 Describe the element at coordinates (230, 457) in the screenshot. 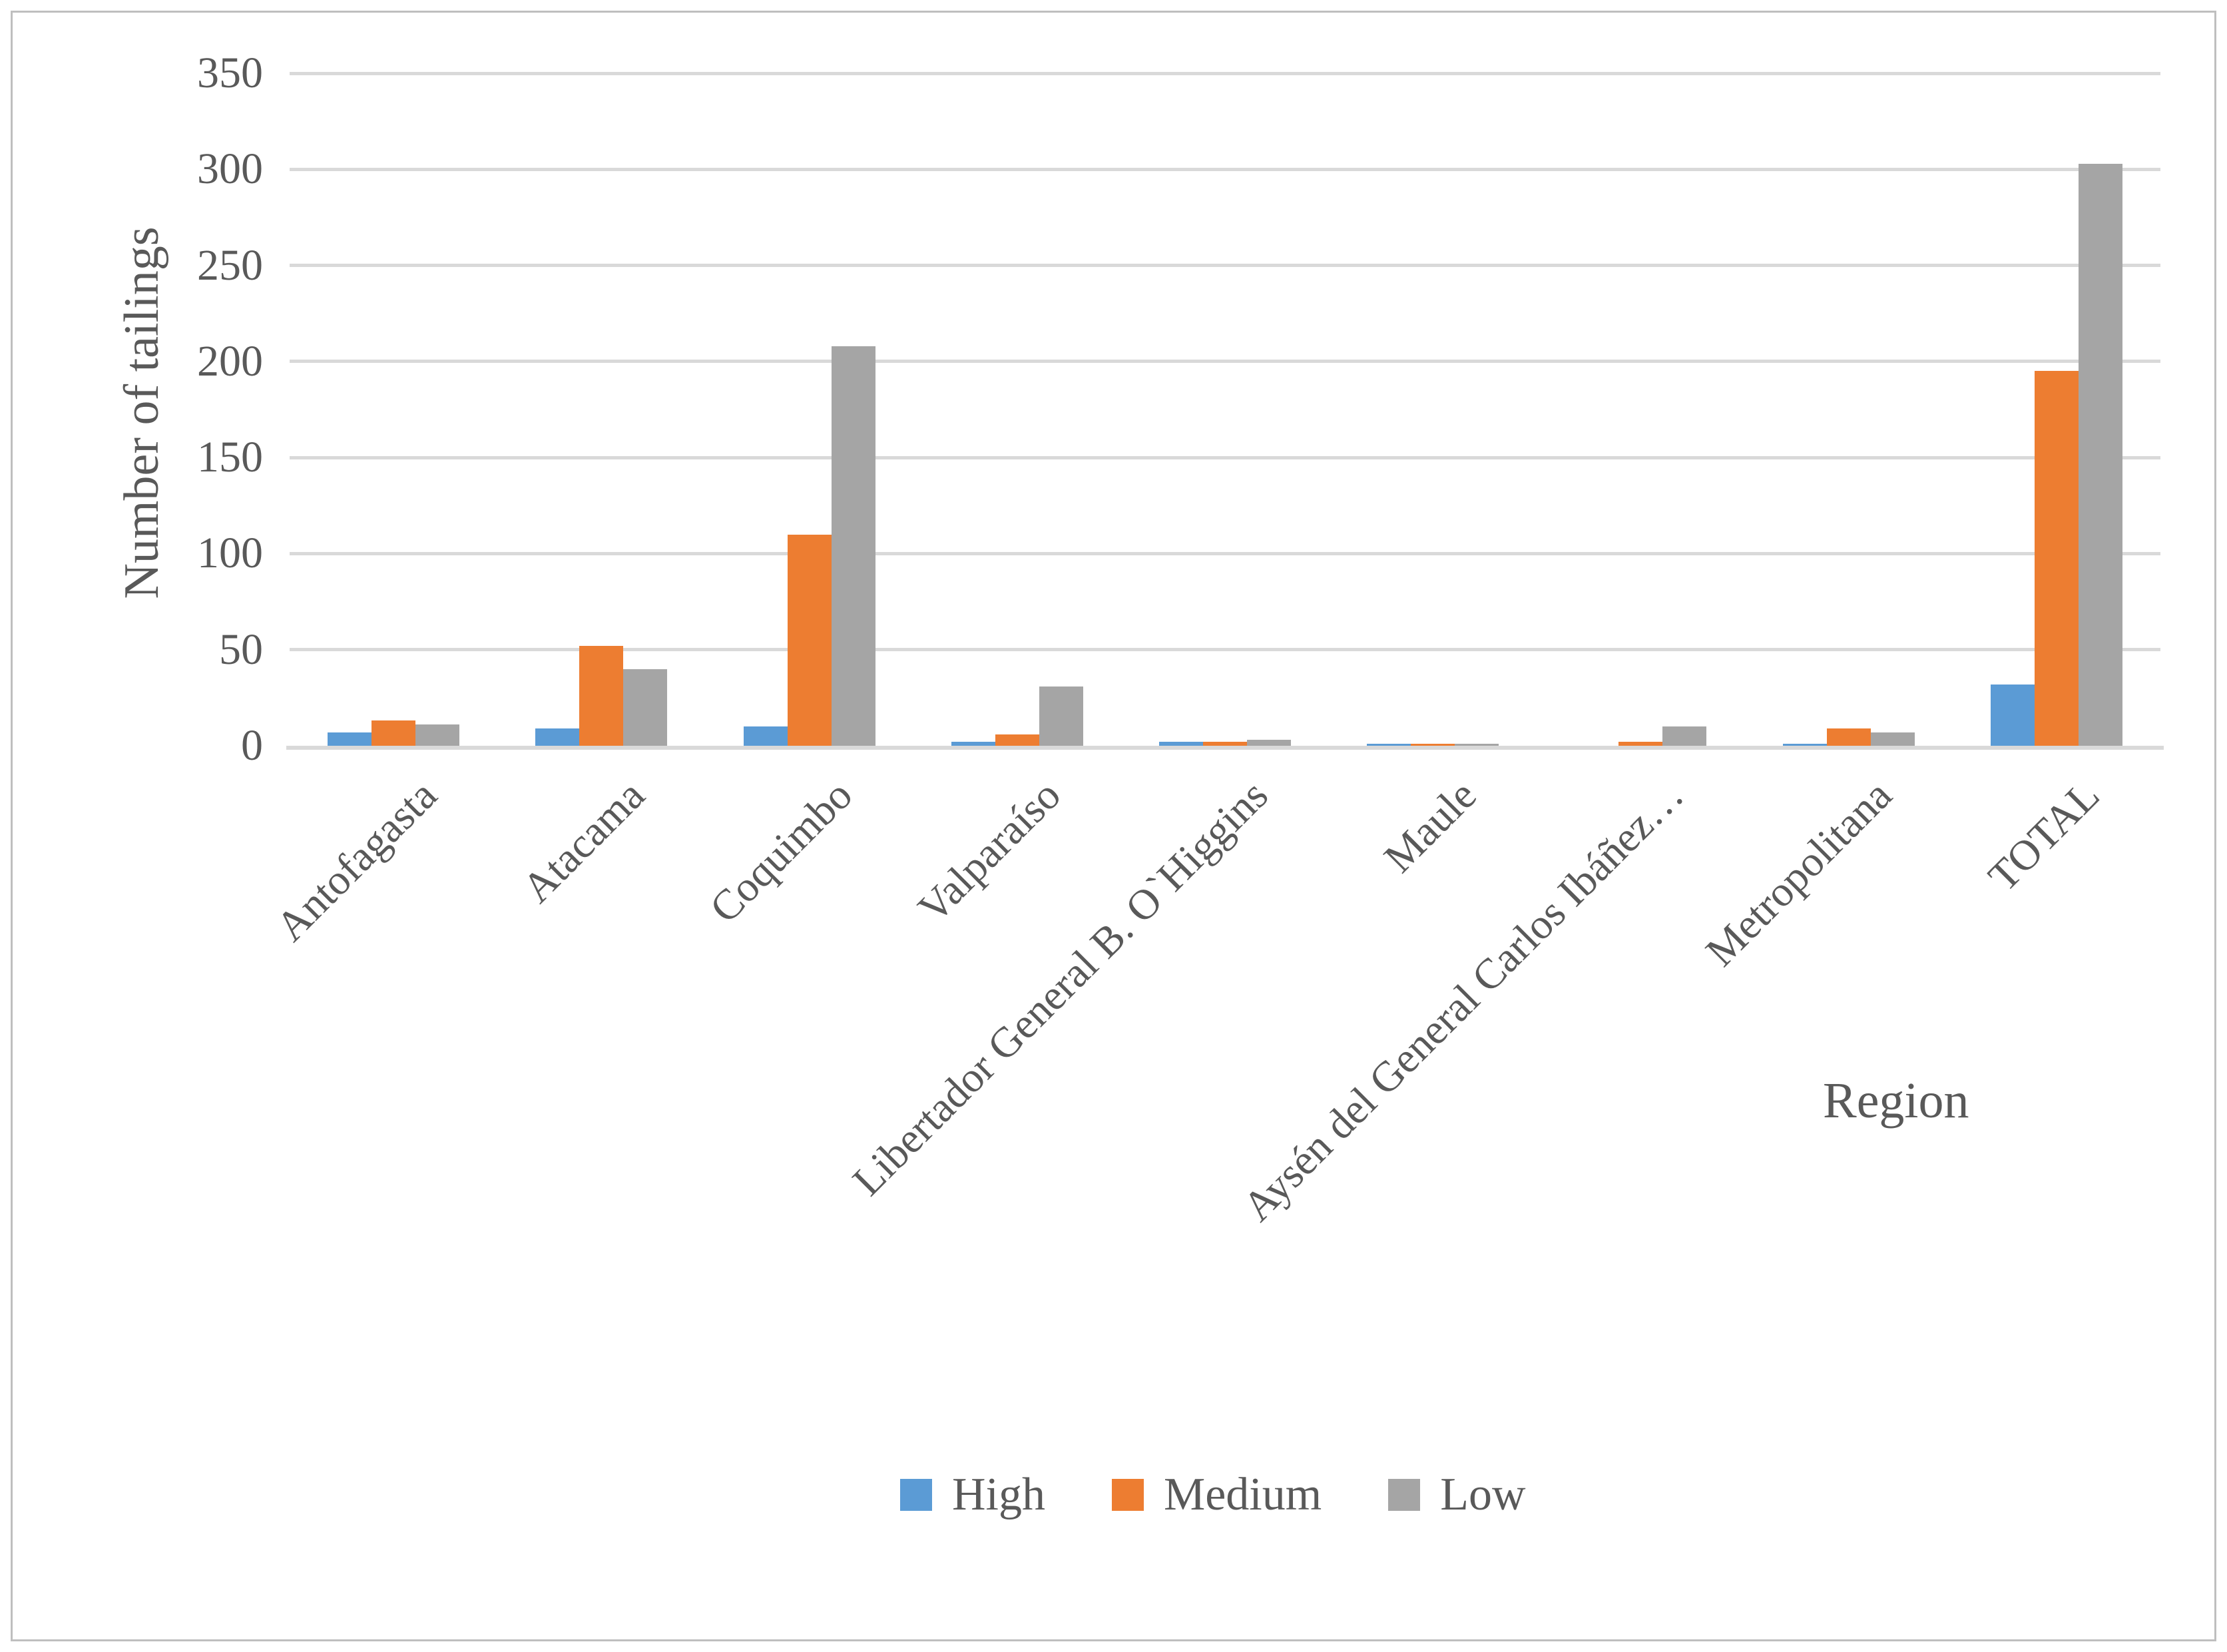

I see `y-tick-label: 150` at that location.